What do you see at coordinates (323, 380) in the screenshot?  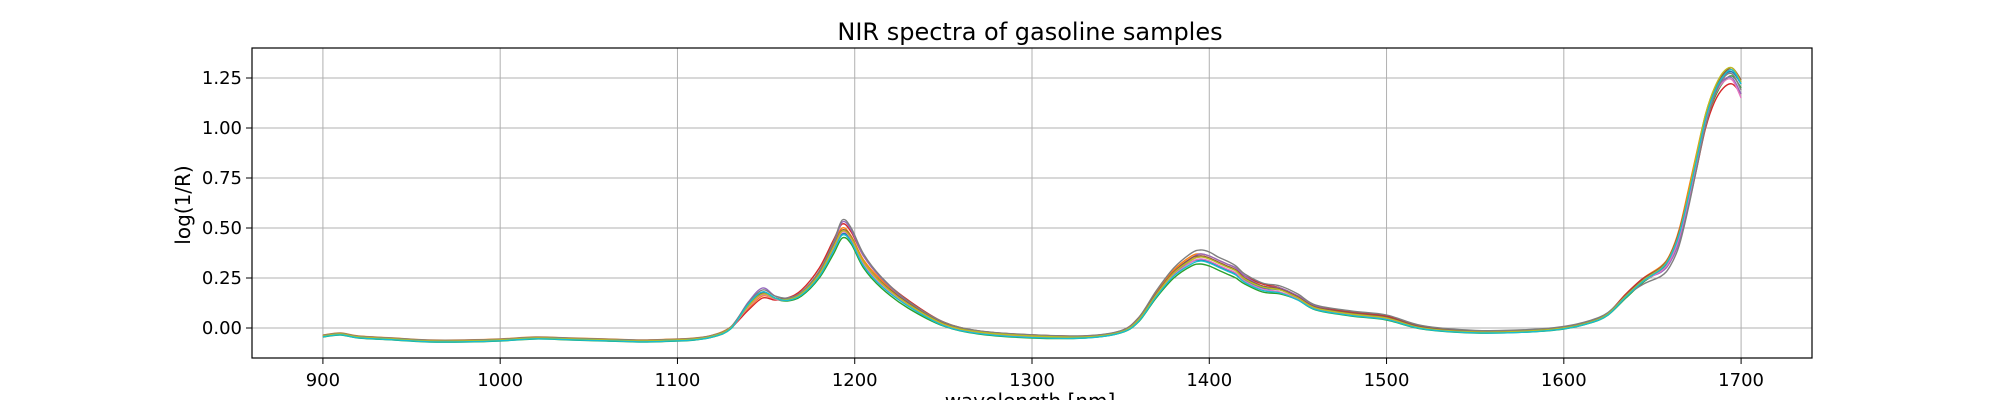 I see `x-tick-label: 900` at bounding box center [323, 380].